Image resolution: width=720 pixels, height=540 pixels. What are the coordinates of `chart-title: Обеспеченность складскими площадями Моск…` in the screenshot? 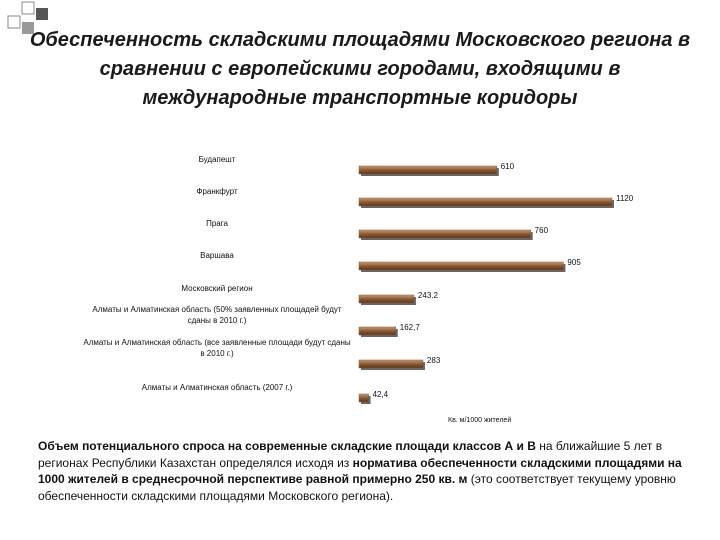 It's located at (360, 69).